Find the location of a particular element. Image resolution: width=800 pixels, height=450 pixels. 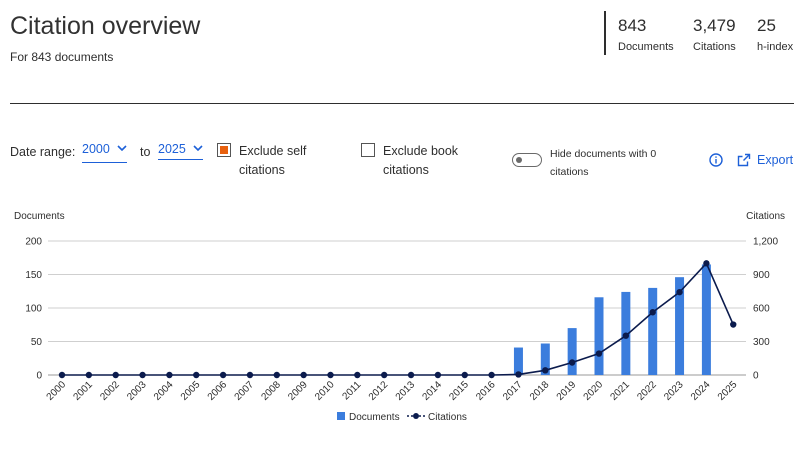

metric-citations-value: 3,479 is located at coordinates (714, 25).